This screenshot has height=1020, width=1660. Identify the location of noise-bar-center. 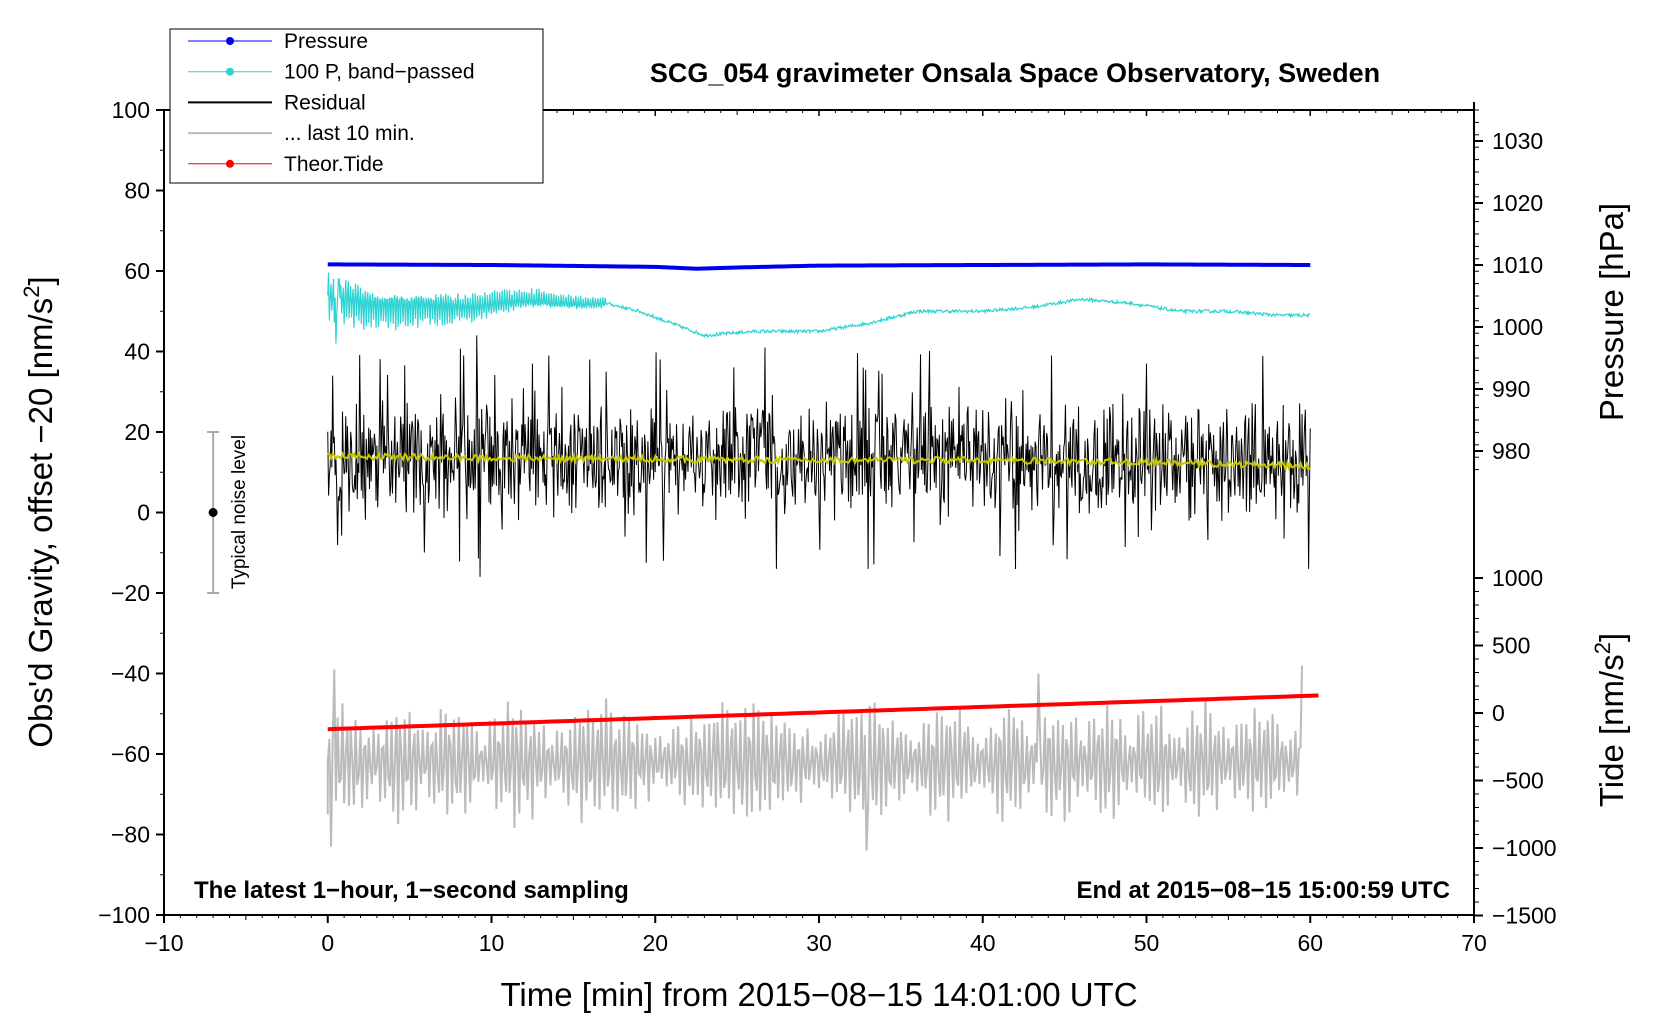
(213, 512).